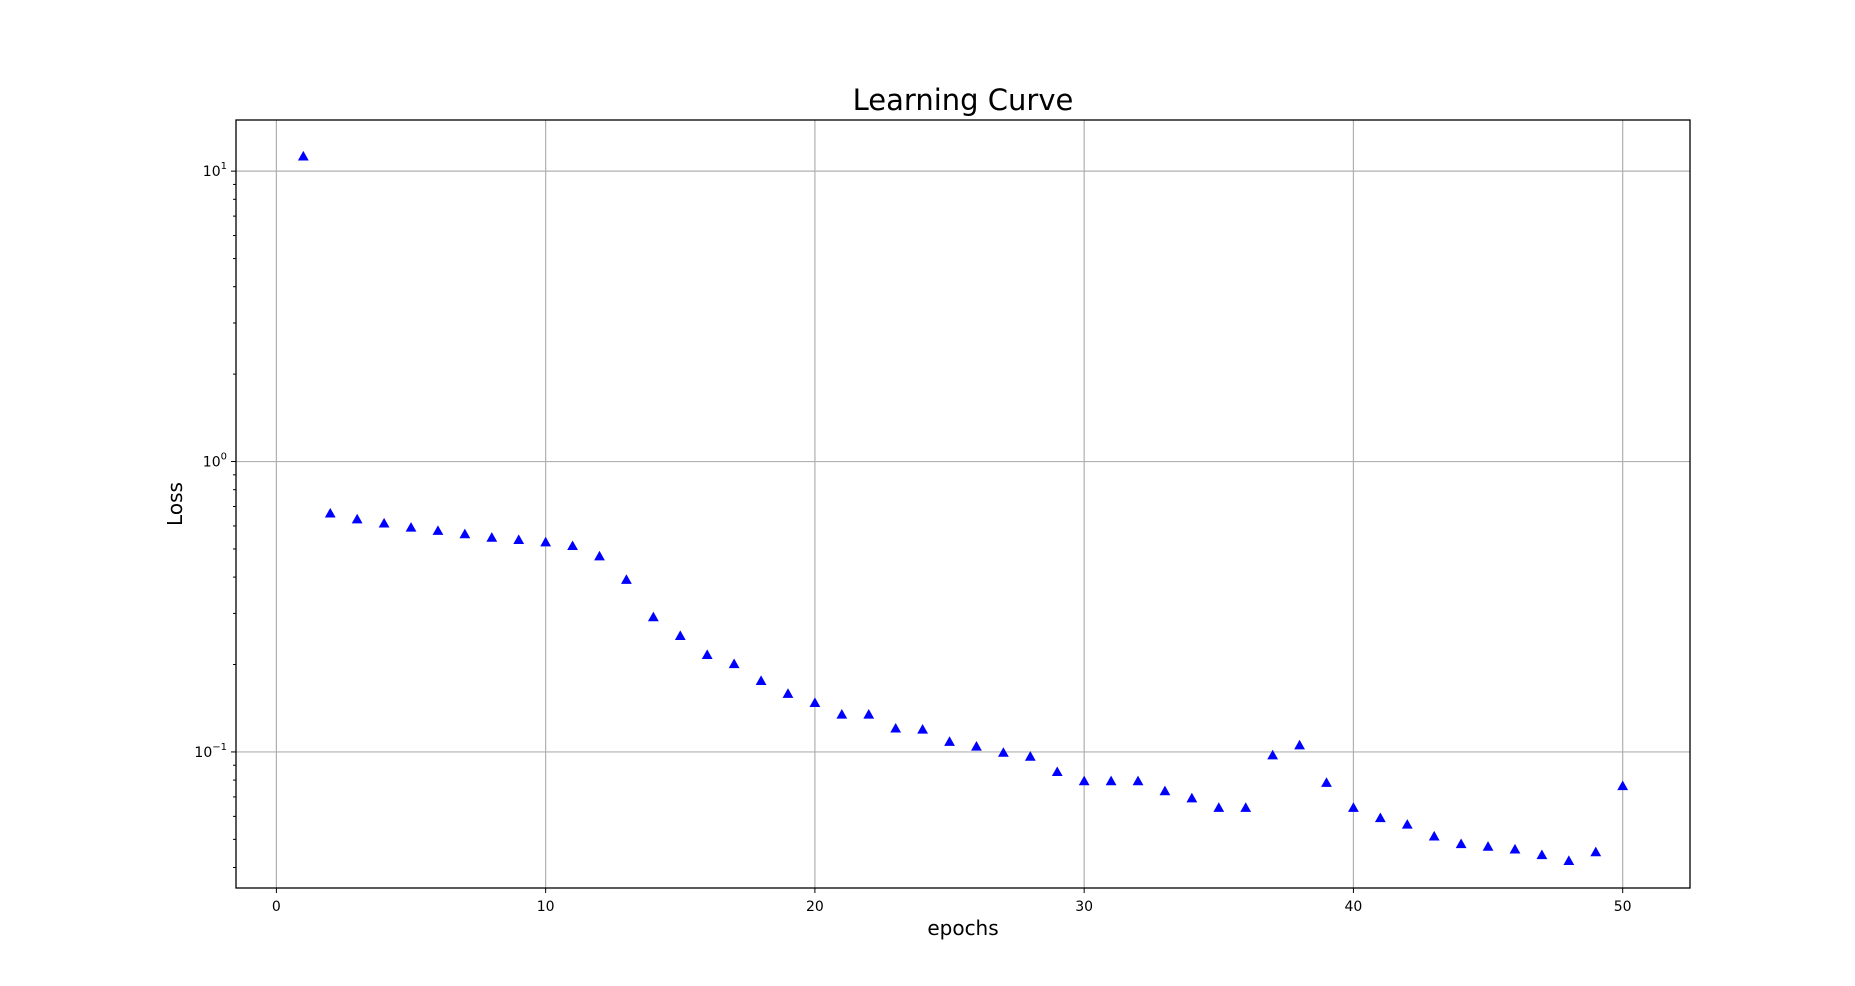 The image size is (1855, 986). Describe the element at coordinates (215, 170) in the screenshot. I see `y-tick-label: 10¹` at that location.